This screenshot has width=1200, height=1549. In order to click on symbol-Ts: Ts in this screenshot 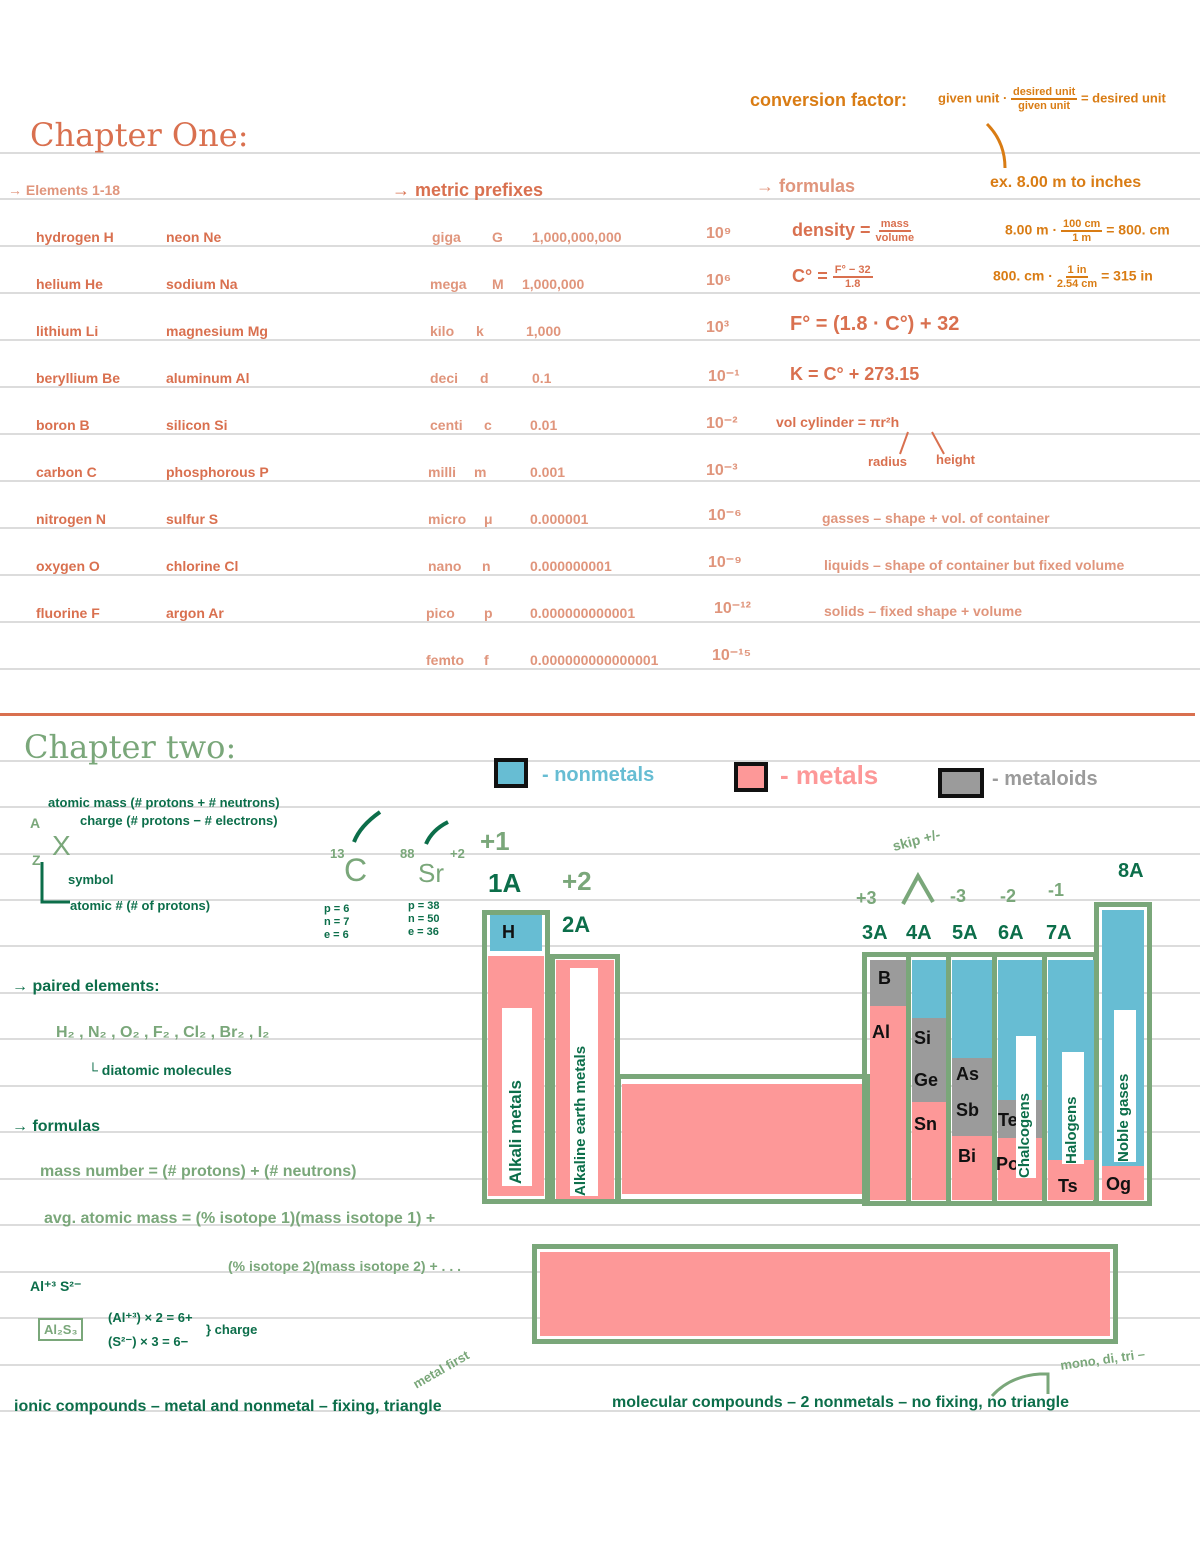, I will do `click(1068, 1186)`.